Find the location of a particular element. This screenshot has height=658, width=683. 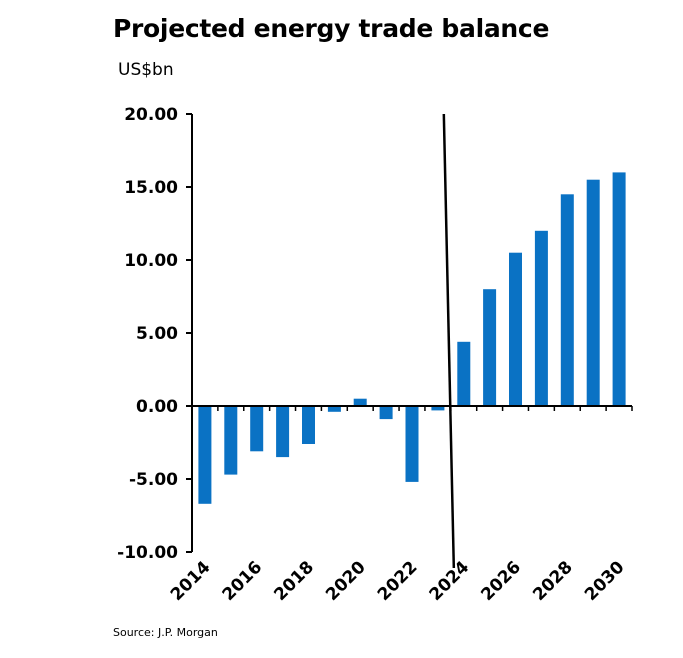

y-tick-label: -5.00 is located at coordinates (153, 480).